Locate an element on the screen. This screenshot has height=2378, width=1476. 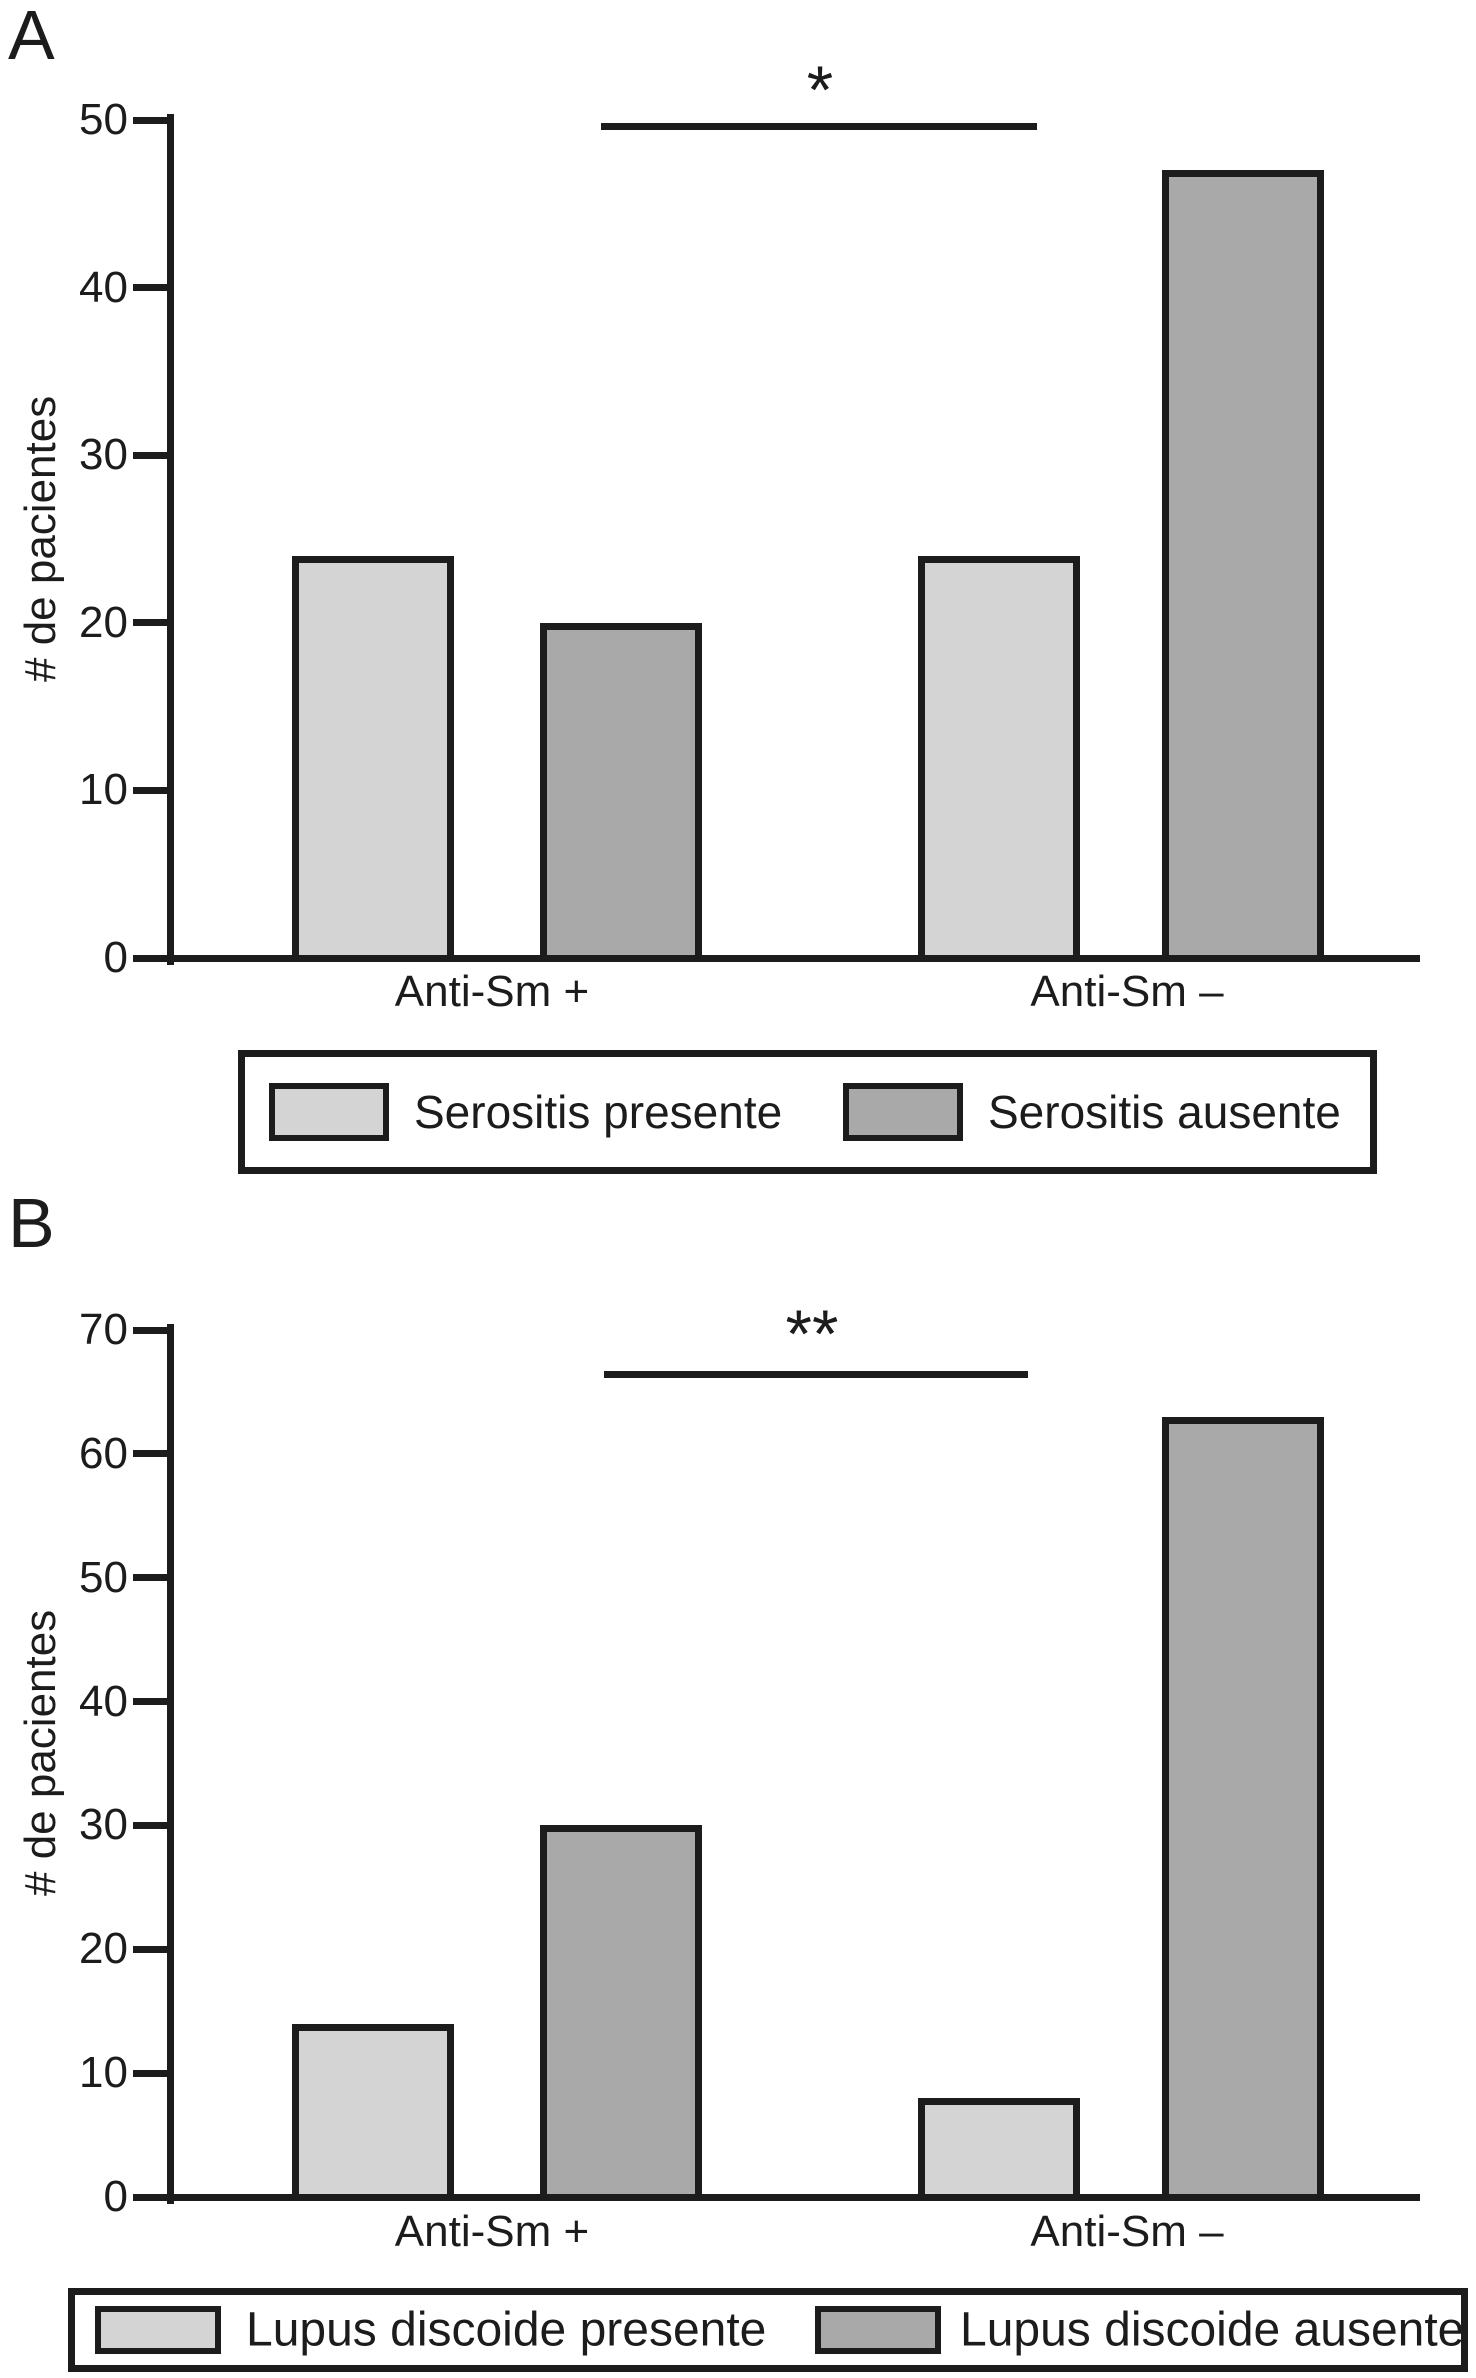
panel-b-letter: B is located at coordinates (31, 1223).